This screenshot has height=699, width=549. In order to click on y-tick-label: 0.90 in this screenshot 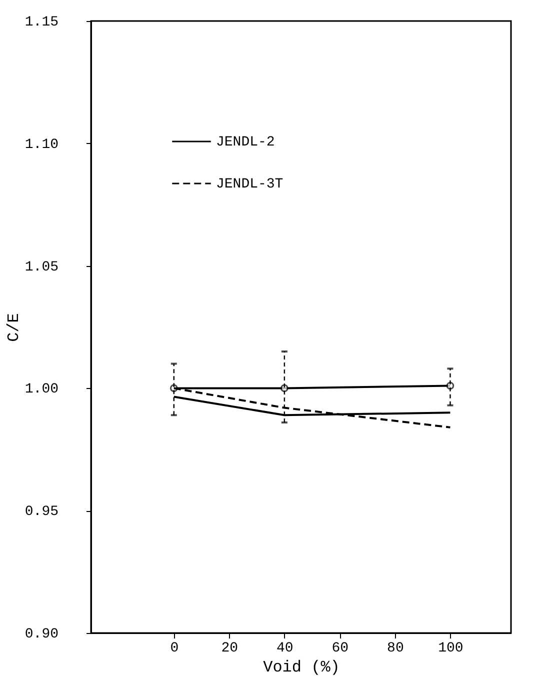, I will do `click(41, 634)`.